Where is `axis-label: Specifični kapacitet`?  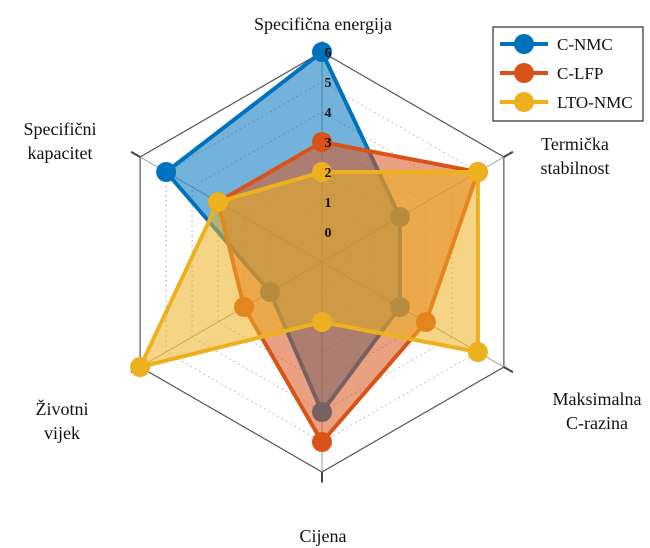 axis-label: Specifični kapacitet is located at coordinates (60, 141).